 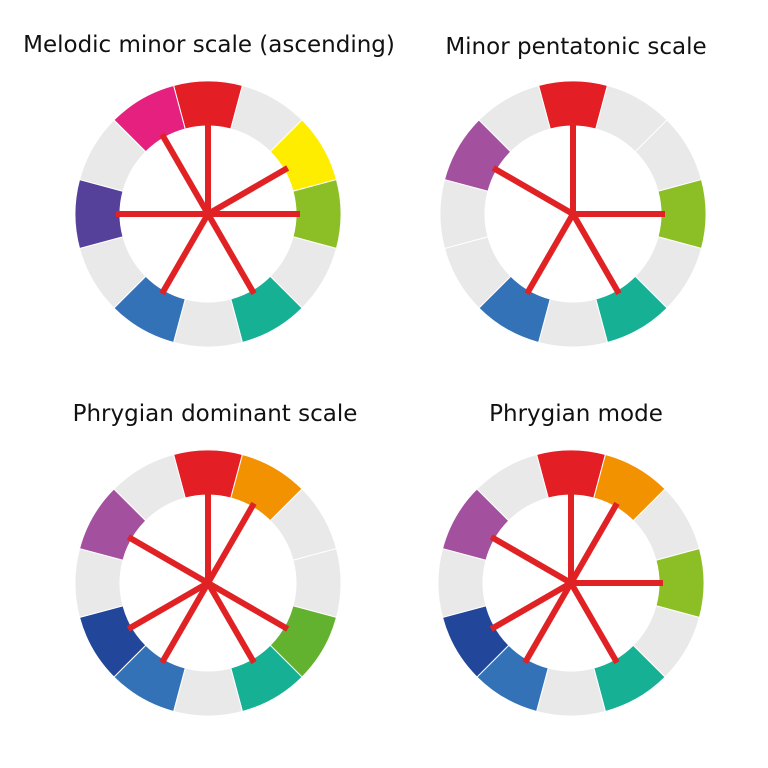 I want to click on diagram-title: Melodic minor scale (ascending), so click(x=209, y=45).